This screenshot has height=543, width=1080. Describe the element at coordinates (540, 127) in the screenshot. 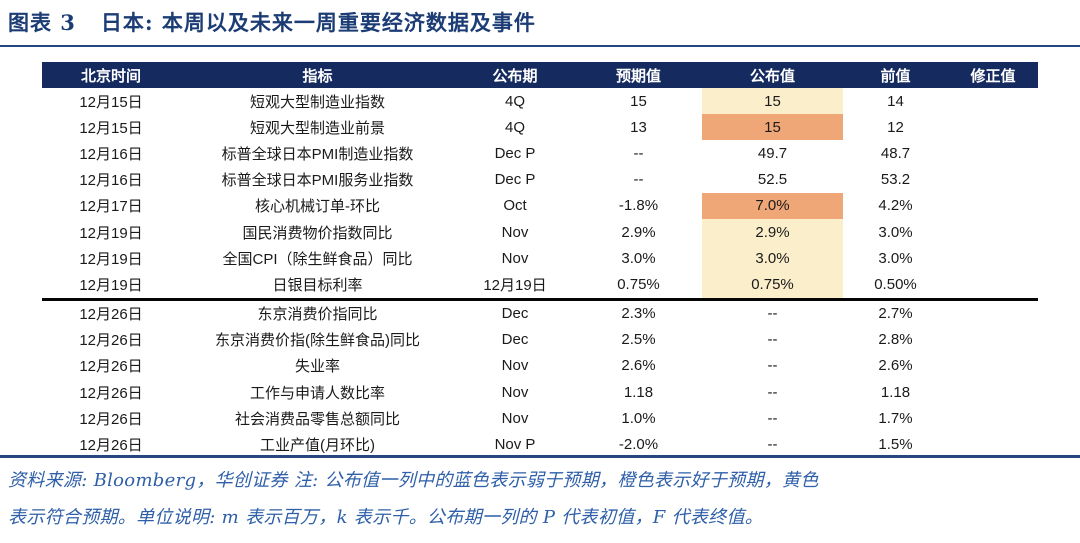

I see `table-row: 12月15日 短观大型制造业前景 4Q 13 15 12` at that location.